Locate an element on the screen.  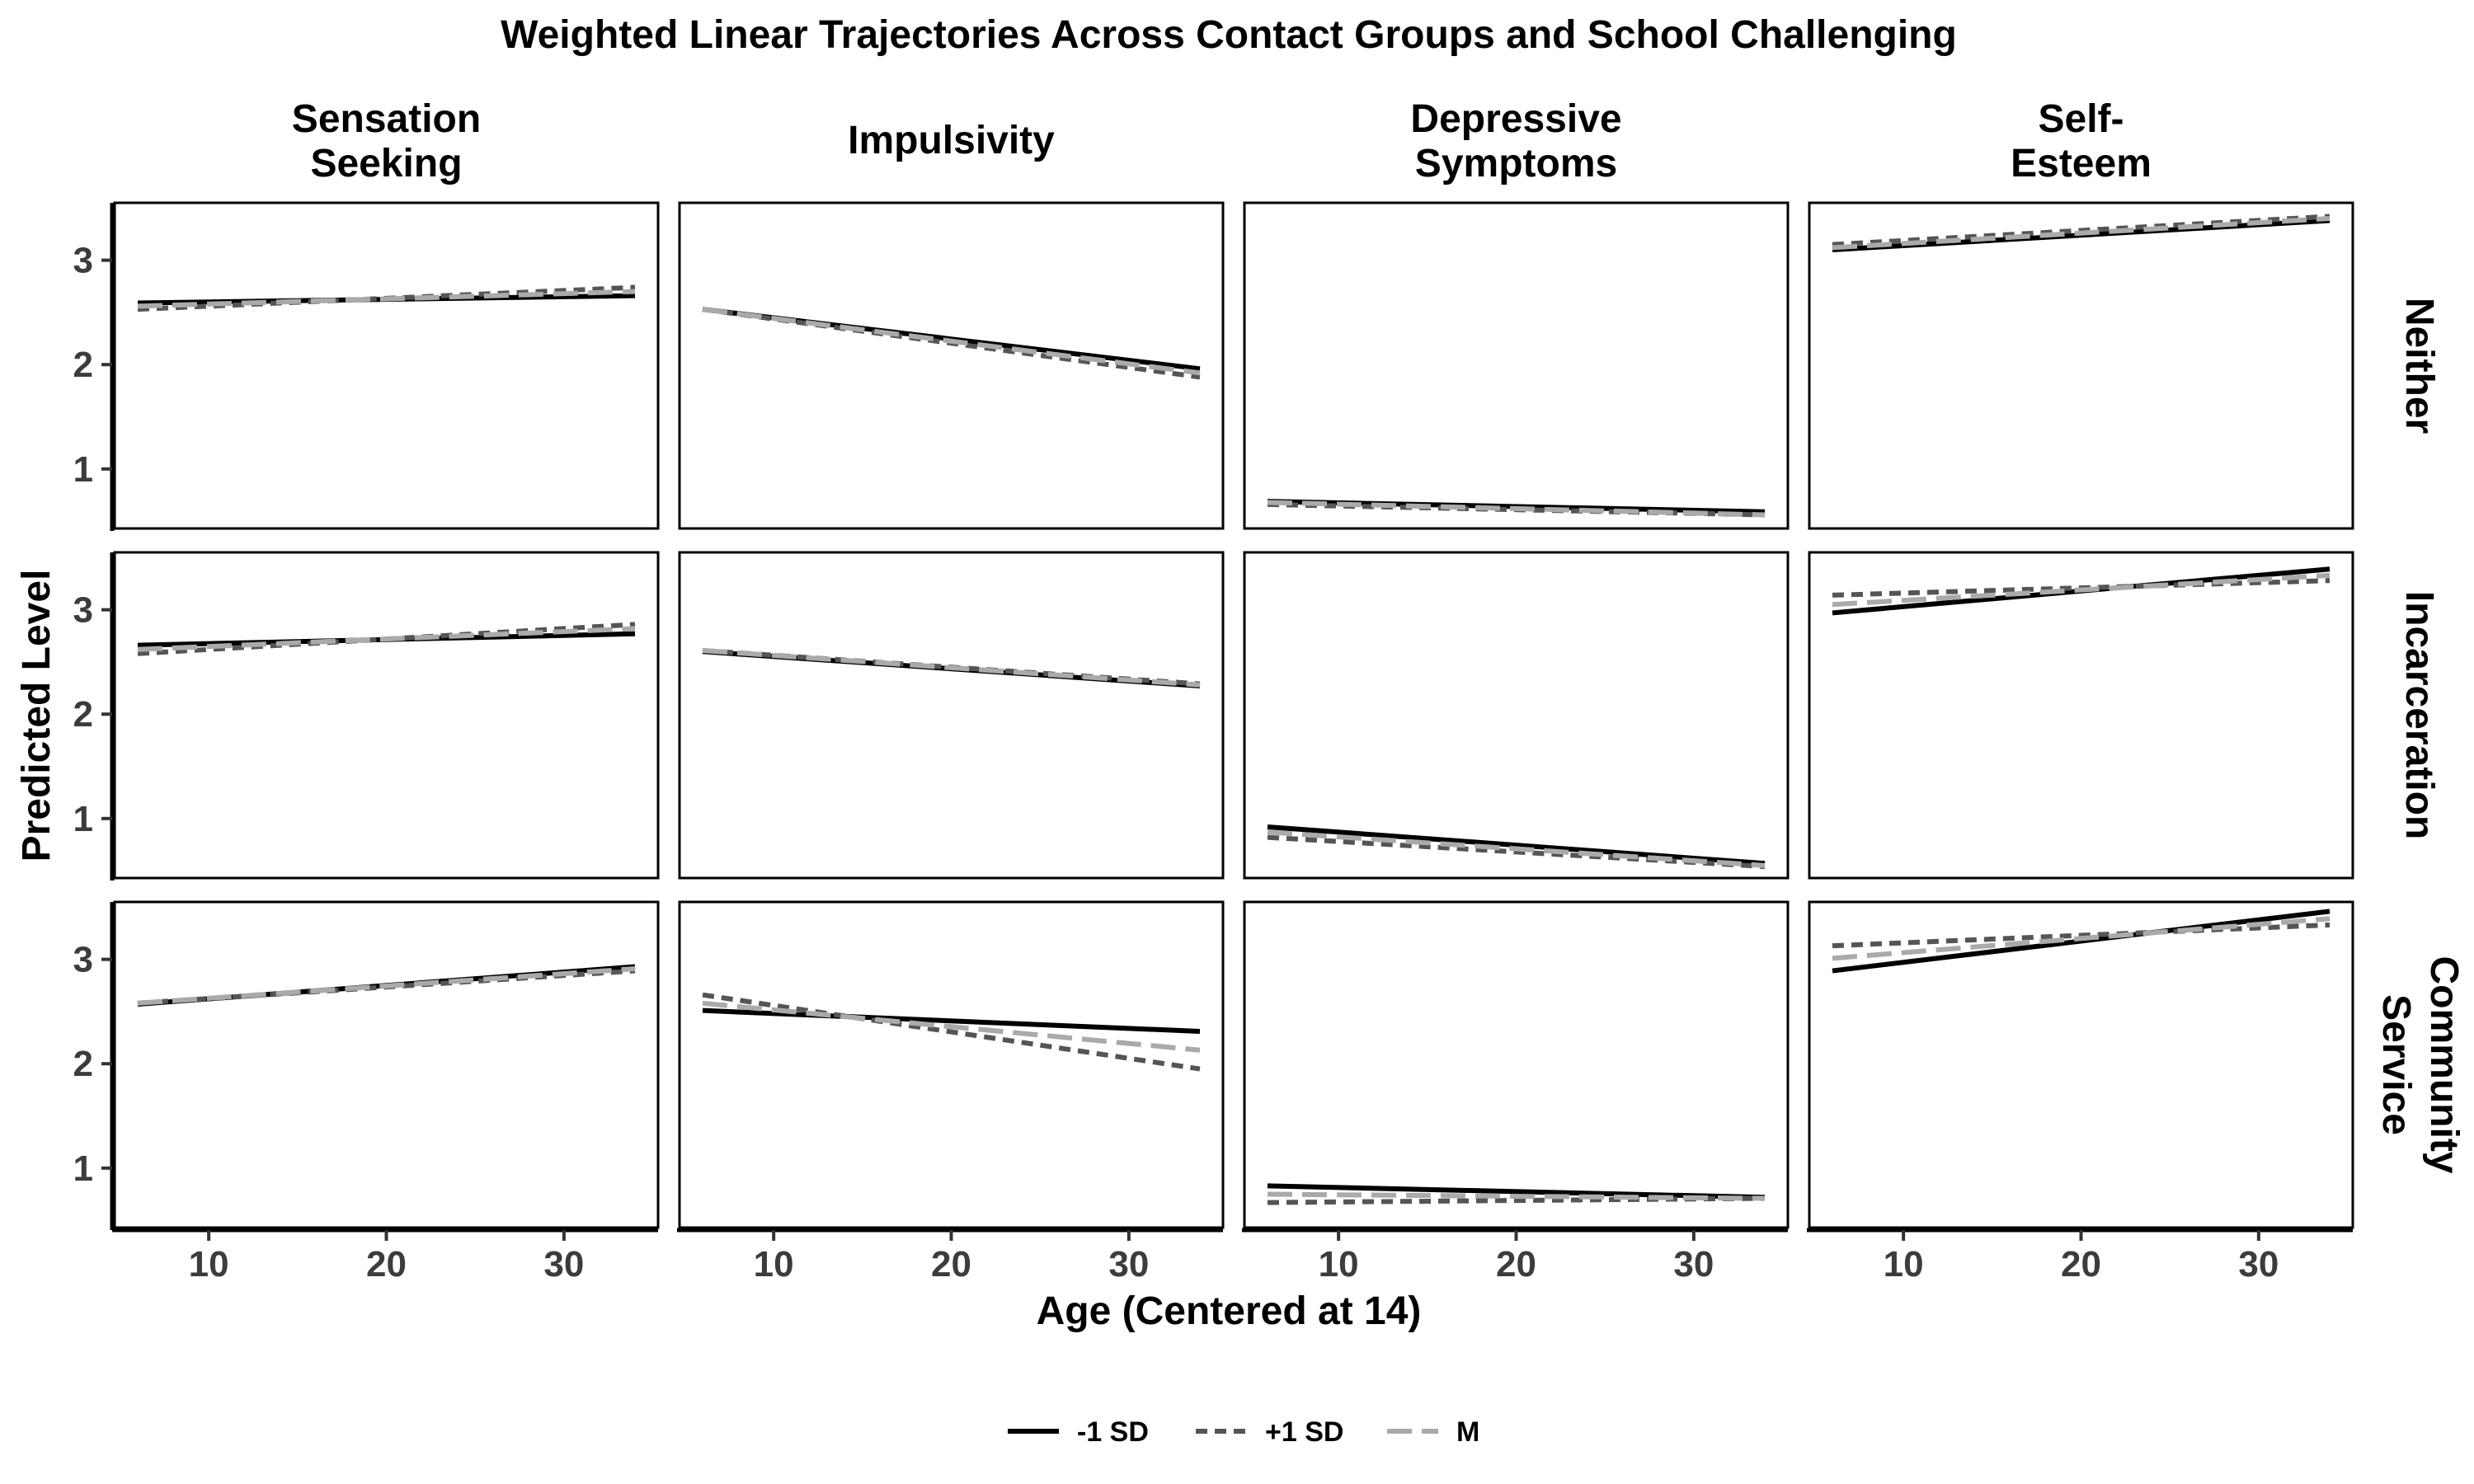
column-label-se-line-2: Esteem is located at coordinates (2081, 164).